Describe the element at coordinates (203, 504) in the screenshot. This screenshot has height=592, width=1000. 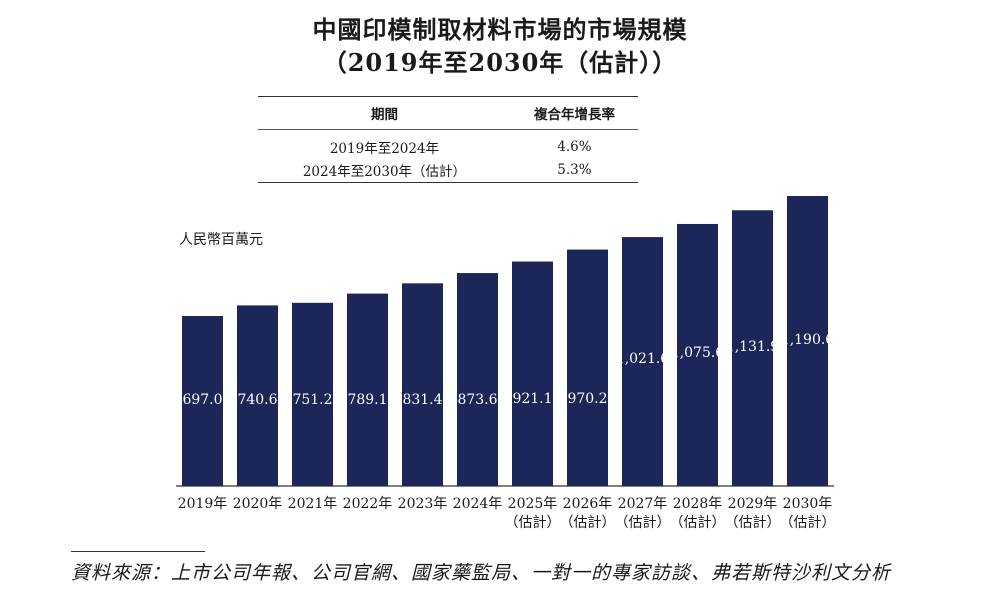
I see `x-tick-label-0-0: 2019年` at that location.